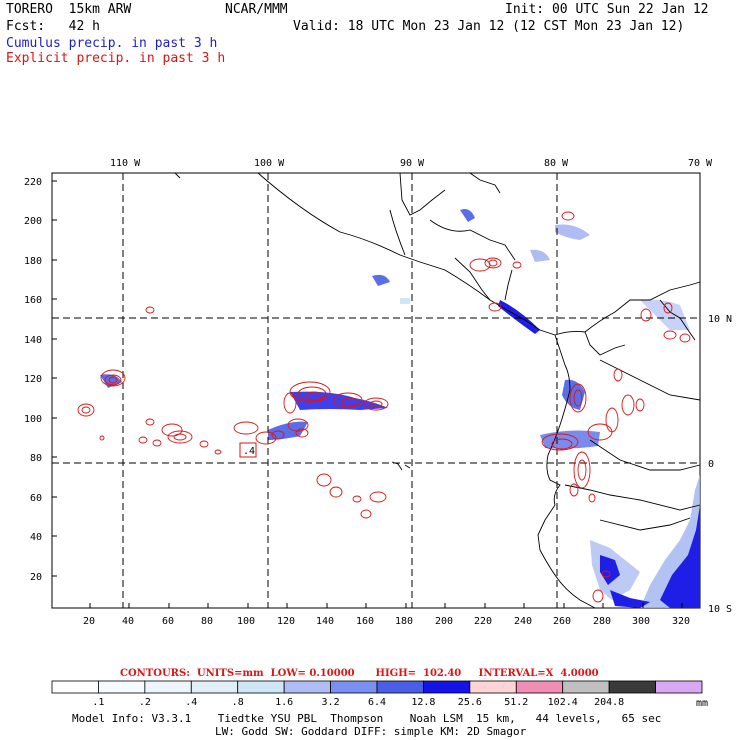 The image size is (740, 740). I want to click on lat-label: 10 S, so click(720, 609).